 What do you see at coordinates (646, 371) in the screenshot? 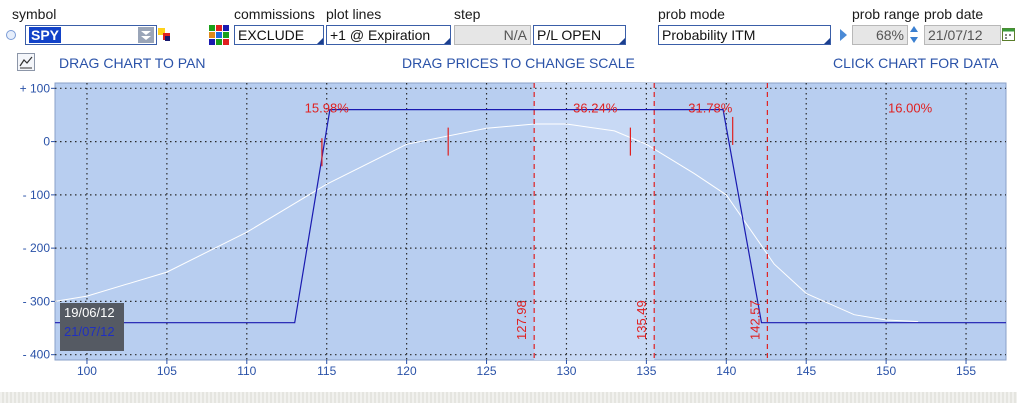
I see `x-tick-label: 135` at bounding box center [646, 371].